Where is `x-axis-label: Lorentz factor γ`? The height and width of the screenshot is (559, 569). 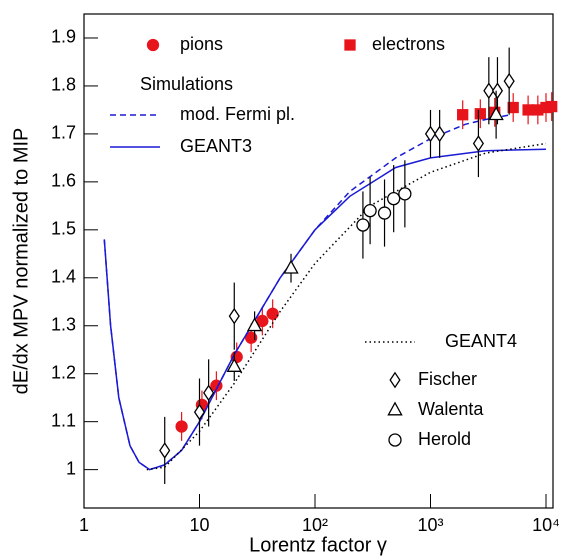
x-axis-label: Lorentz factor γ is located at coordinates (318, 545).